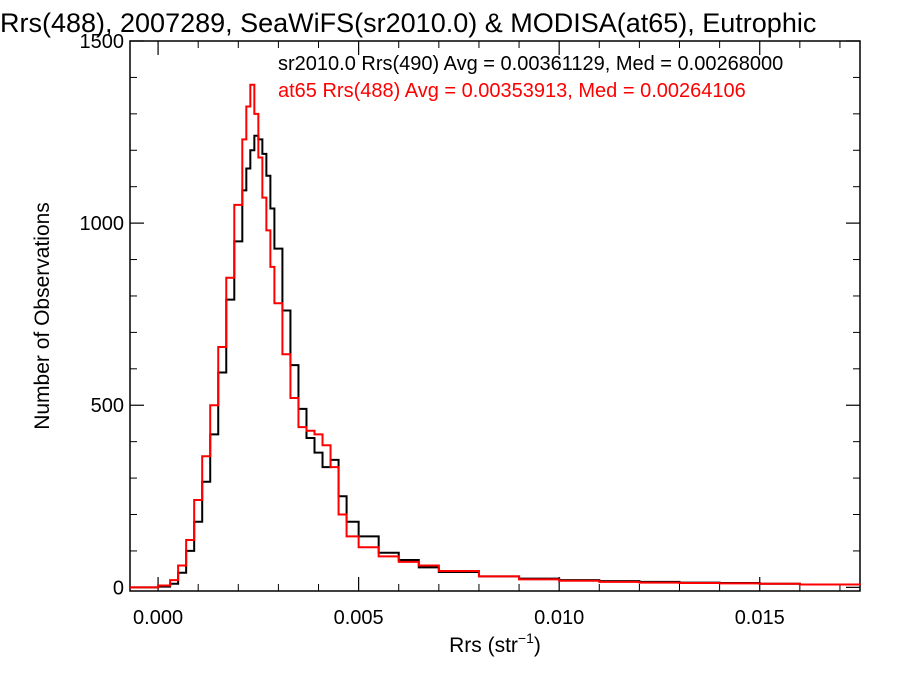 Image resolution: width=900 pixels, height=675 pixels. I want to click on x-axis-label: Rrs (str−1), so click(495, 643).